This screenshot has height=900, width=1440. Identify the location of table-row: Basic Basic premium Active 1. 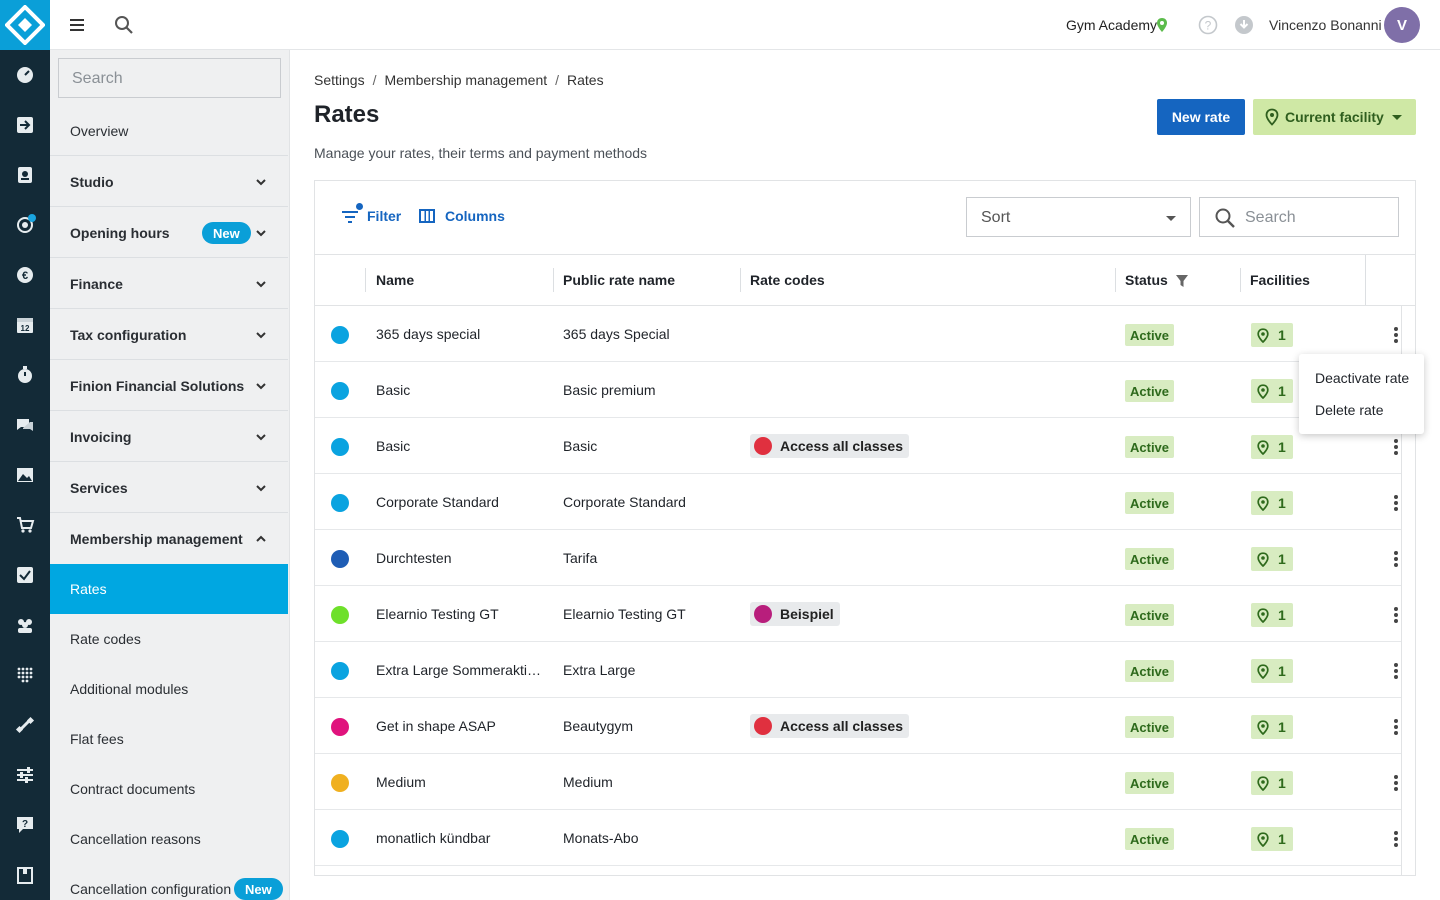
(858, 390).